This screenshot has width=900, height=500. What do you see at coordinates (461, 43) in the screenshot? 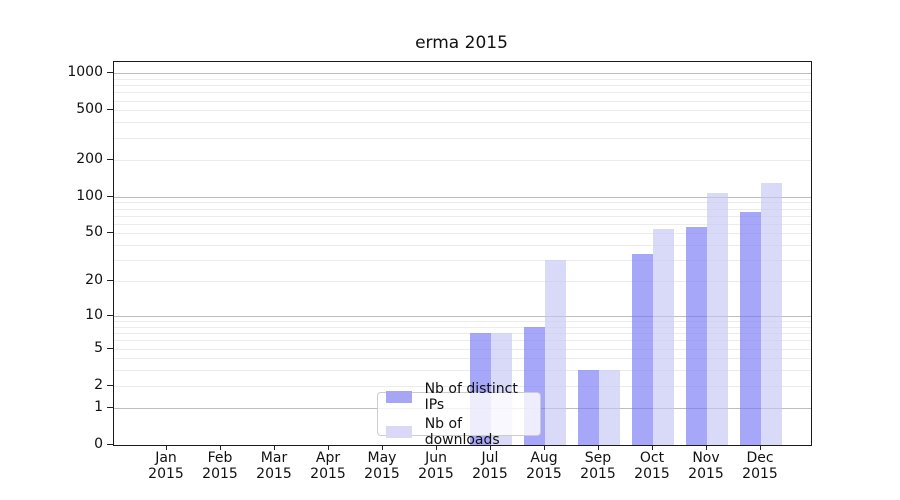
I see `chart-title: erma 2015` at bounding box center [461, 43].